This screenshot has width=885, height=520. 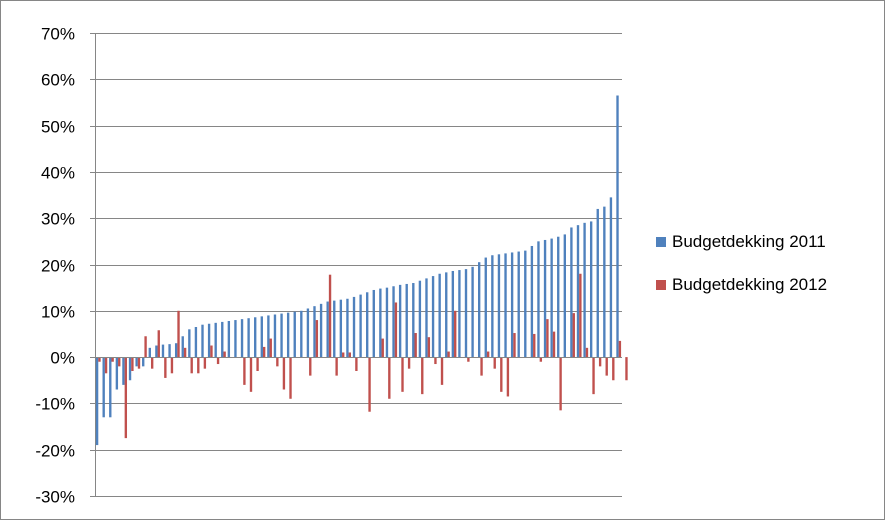 What do you see at coordinates (750, 284) in the screenshot?
I see `legend-label-2012: Budgetdekking 2012` at bounding box center [750, 284].